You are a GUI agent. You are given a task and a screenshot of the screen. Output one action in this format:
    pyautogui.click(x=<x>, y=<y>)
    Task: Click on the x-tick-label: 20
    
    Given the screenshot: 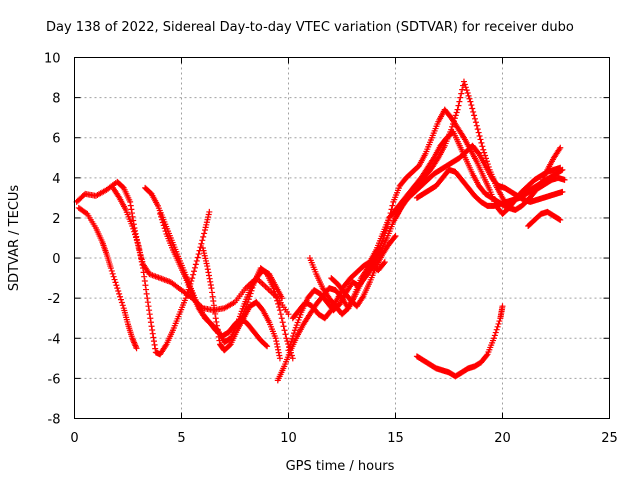 What is the action you would take?
    pyautogui.click(x=502, y=438)
    